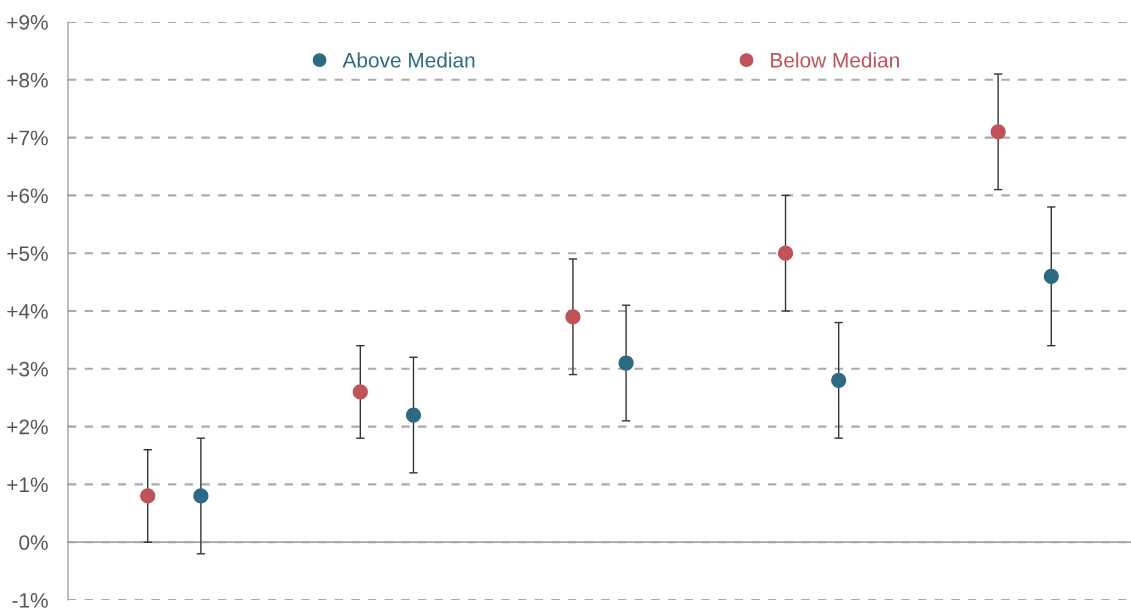  Describe the element at coordinates (835, 60) in the screenshot. I see `legend-label: Below Median` at that location.